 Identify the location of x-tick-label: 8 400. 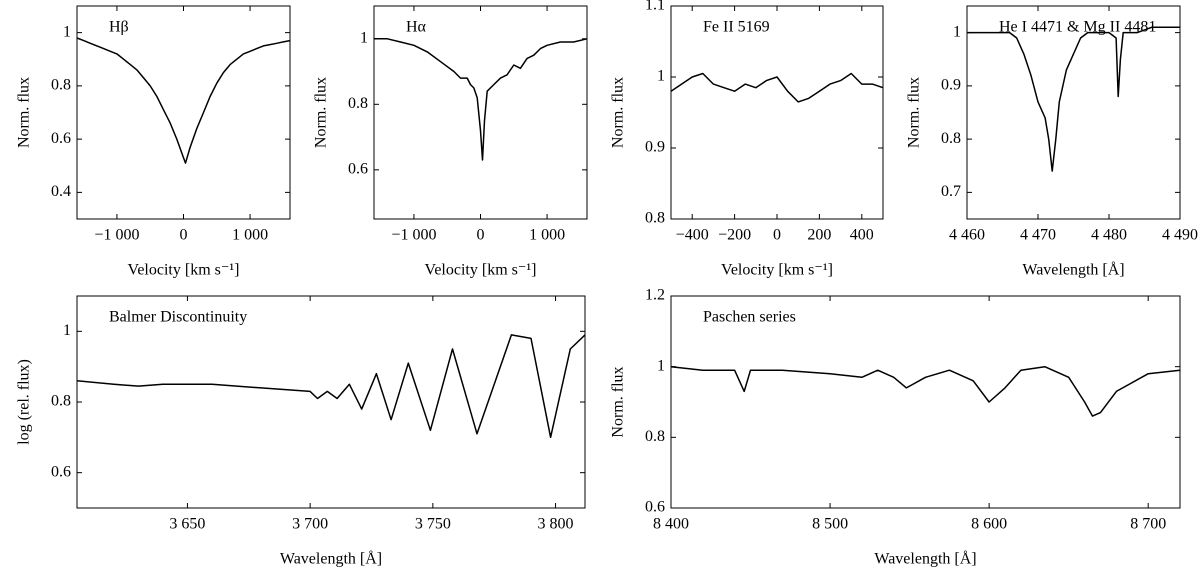
(671, 524).